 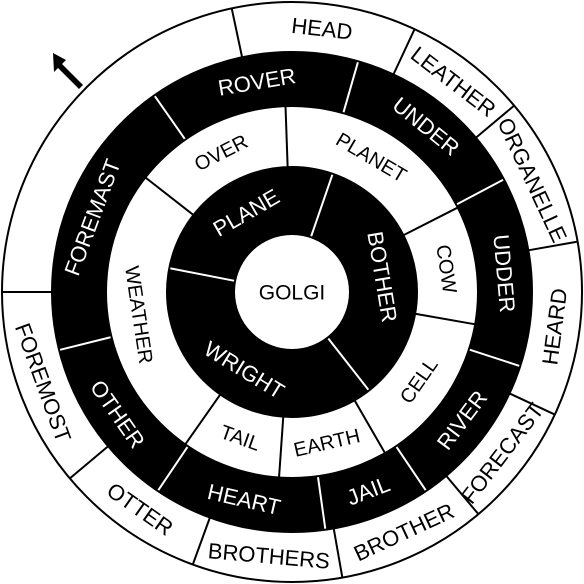 I want to click on ring-outline, so click(x=292, y=292).